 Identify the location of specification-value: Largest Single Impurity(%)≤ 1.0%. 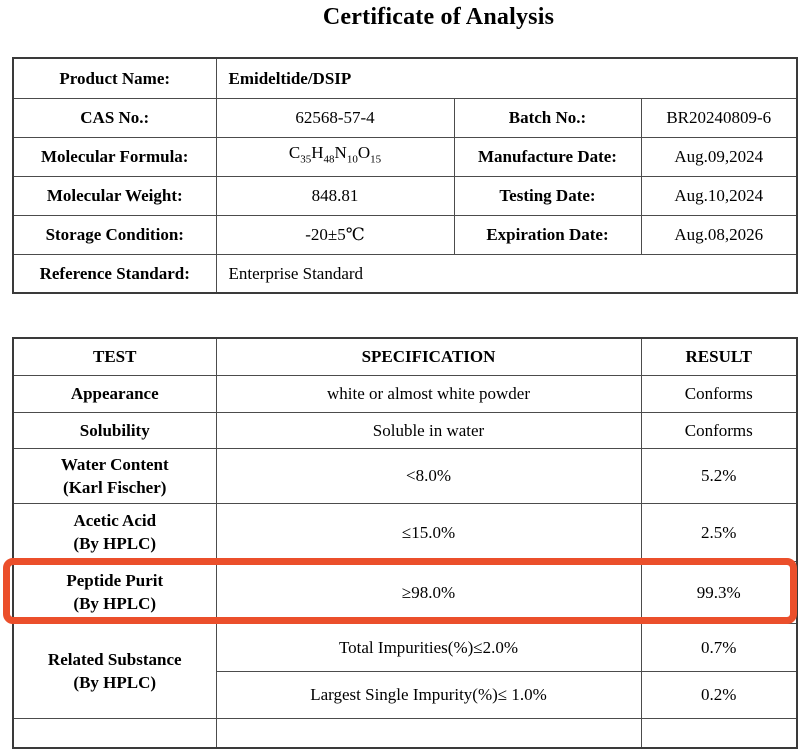
(428, 694).